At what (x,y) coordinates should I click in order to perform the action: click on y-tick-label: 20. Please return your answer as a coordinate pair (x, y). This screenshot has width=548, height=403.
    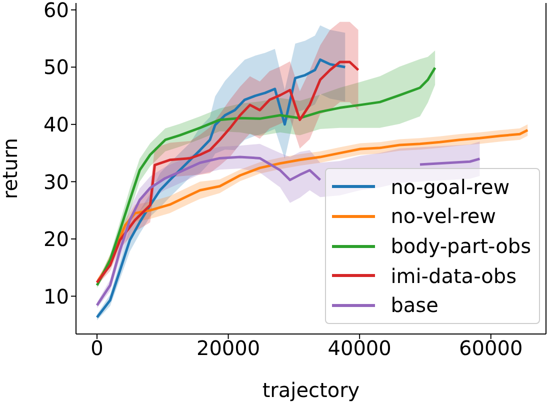
    Looking at the image, I should click on (56, 239).